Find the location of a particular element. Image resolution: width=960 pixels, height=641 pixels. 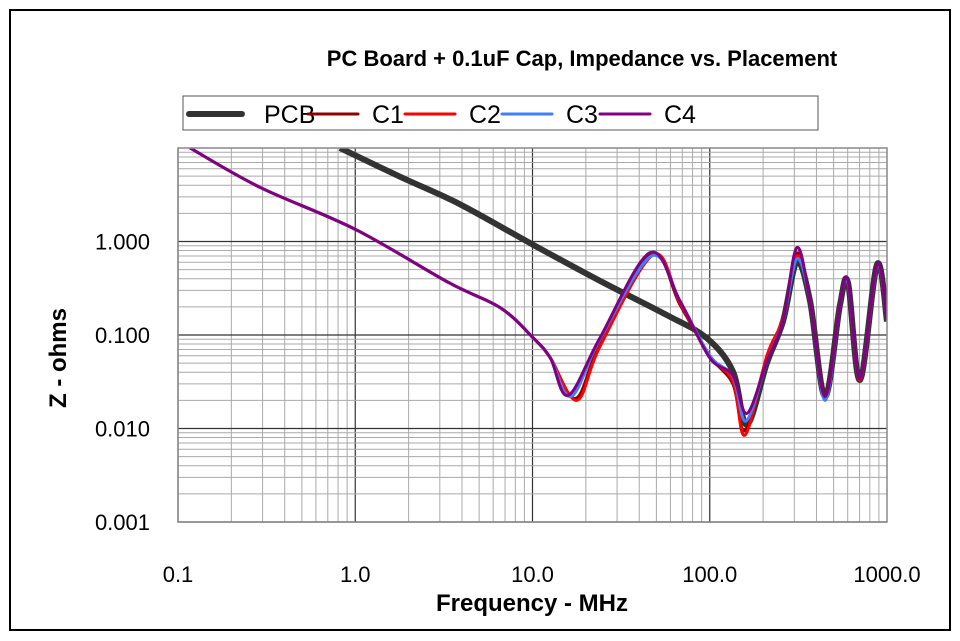

legend-box is located at coordinates (500, 113).